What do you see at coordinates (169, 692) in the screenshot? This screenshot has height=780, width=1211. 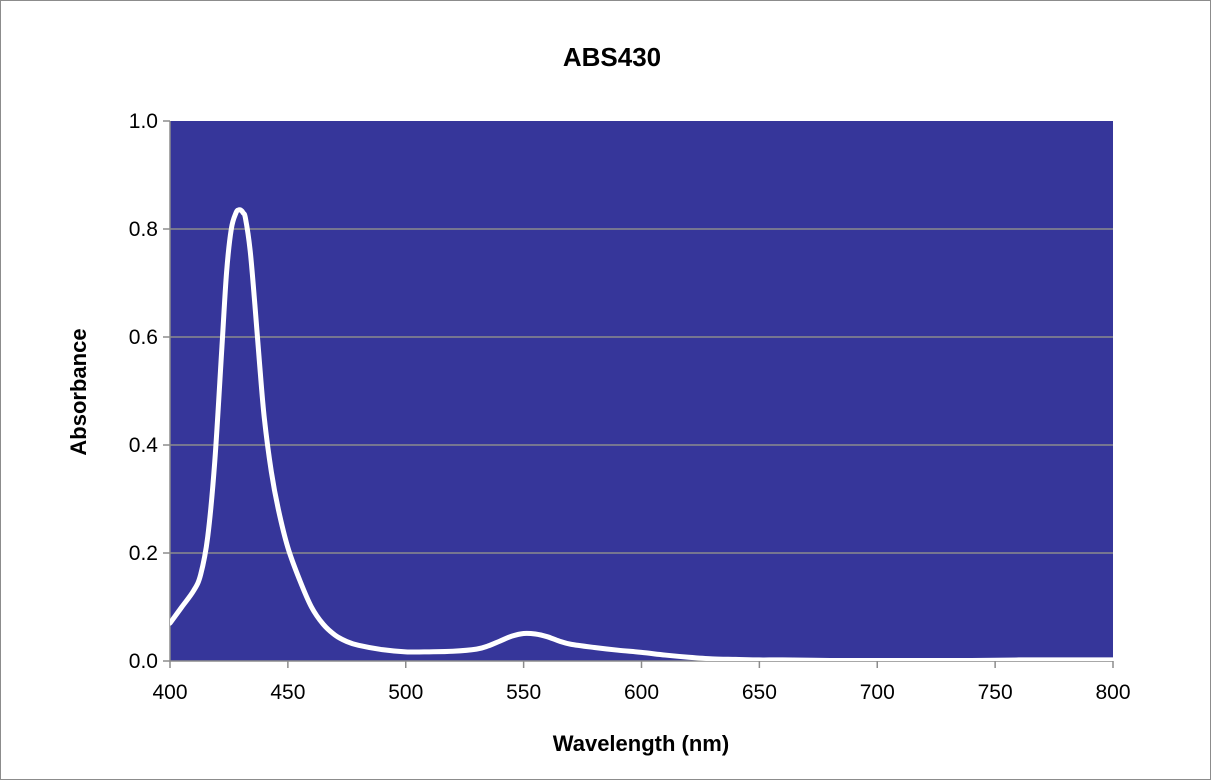 I see `x-tick-label: 400` at bounding box center [169, 692].